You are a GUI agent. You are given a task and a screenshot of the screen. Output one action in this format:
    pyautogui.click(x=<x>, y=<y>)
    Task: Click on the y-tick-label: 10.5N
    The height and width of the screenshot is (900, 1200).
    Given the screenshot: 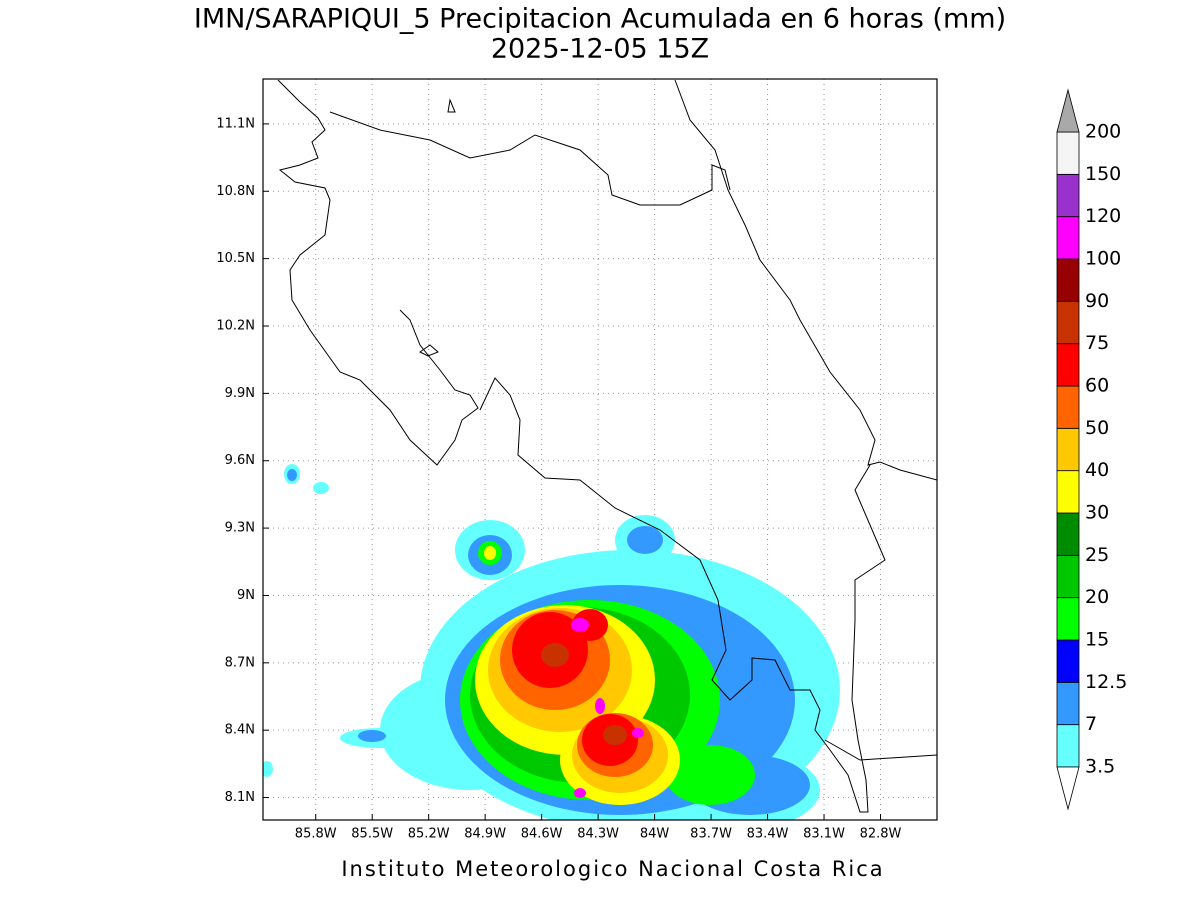 What is the action you would take?
    pyautogui.click(x=235, y=258)
    